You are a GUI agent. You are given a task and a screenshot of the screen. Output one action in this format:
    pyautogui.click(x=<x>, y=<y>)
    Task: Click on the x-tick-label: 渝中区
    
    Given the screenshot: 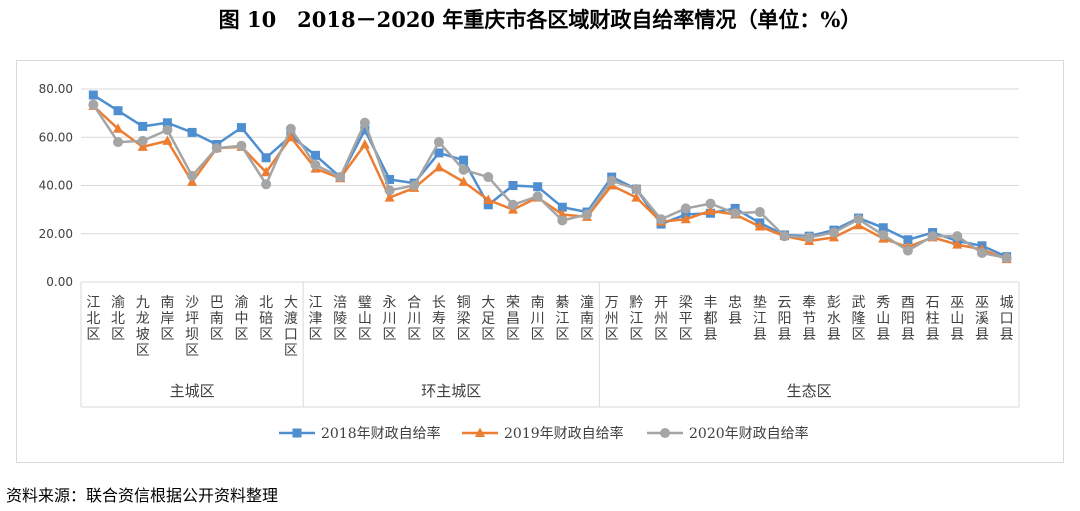 What is the action you would take?
    pyautogui.click(x=241, y=319)
    